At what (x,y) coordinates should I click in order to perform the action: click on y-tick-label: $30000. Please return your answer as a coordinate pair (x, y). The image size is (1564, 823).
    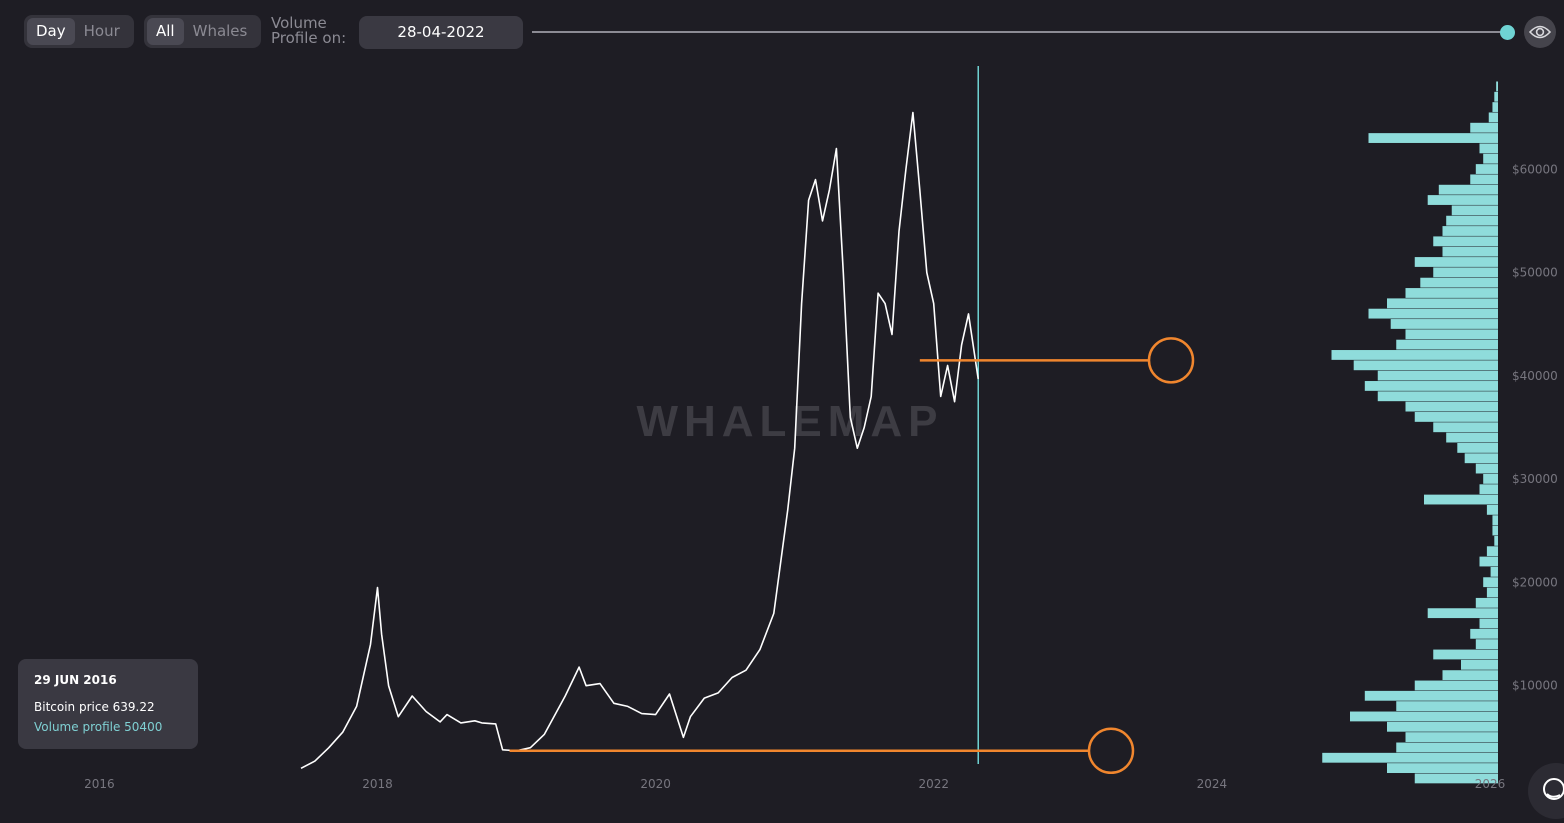
    Looking at the image, I should click on (1535, 479).